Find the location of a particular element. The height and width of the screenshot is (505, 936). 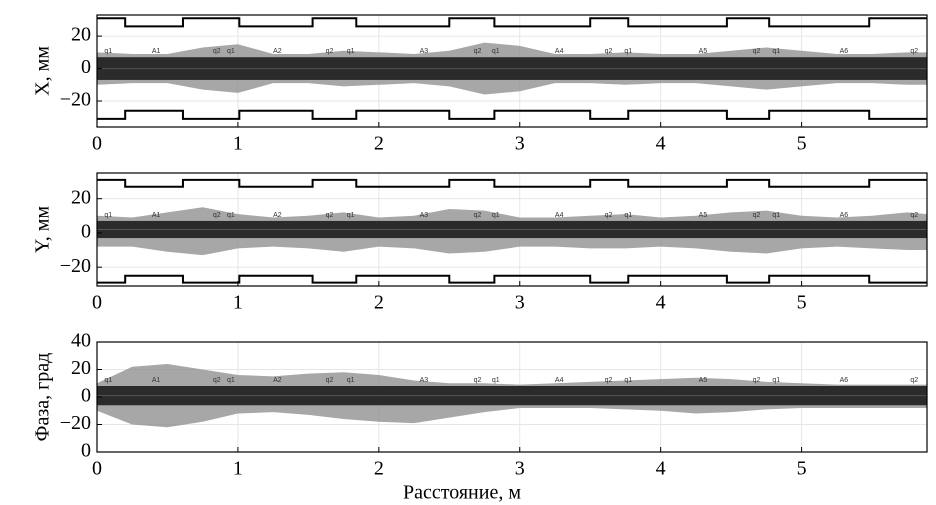

y-axis-label: Y, мм is located at coordinates (43, 230).